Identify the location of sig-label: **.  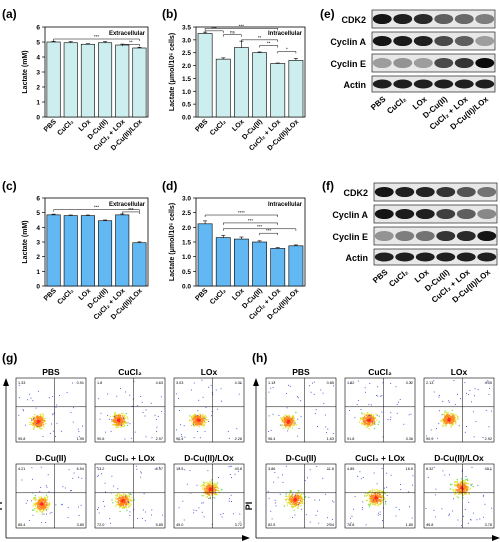
(260, 37).